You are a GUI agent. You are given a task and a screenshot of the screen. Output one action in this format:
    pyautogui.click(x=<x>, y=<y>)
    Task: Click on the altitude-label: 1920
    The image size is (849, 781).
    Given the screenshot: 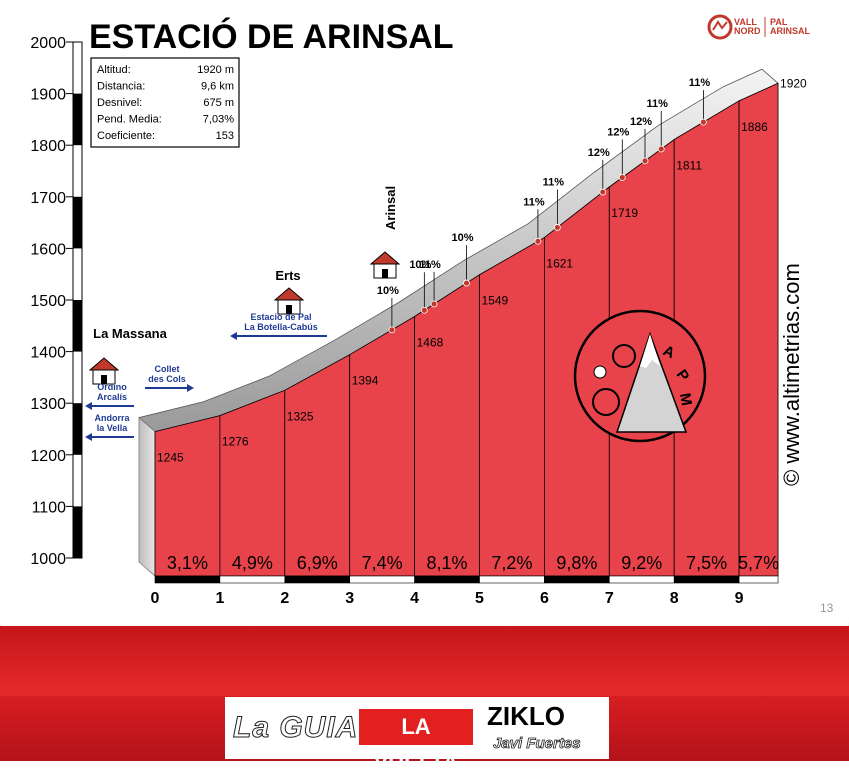 What is the action you would take?
    pyautogui.click(x=793, y=83)
    